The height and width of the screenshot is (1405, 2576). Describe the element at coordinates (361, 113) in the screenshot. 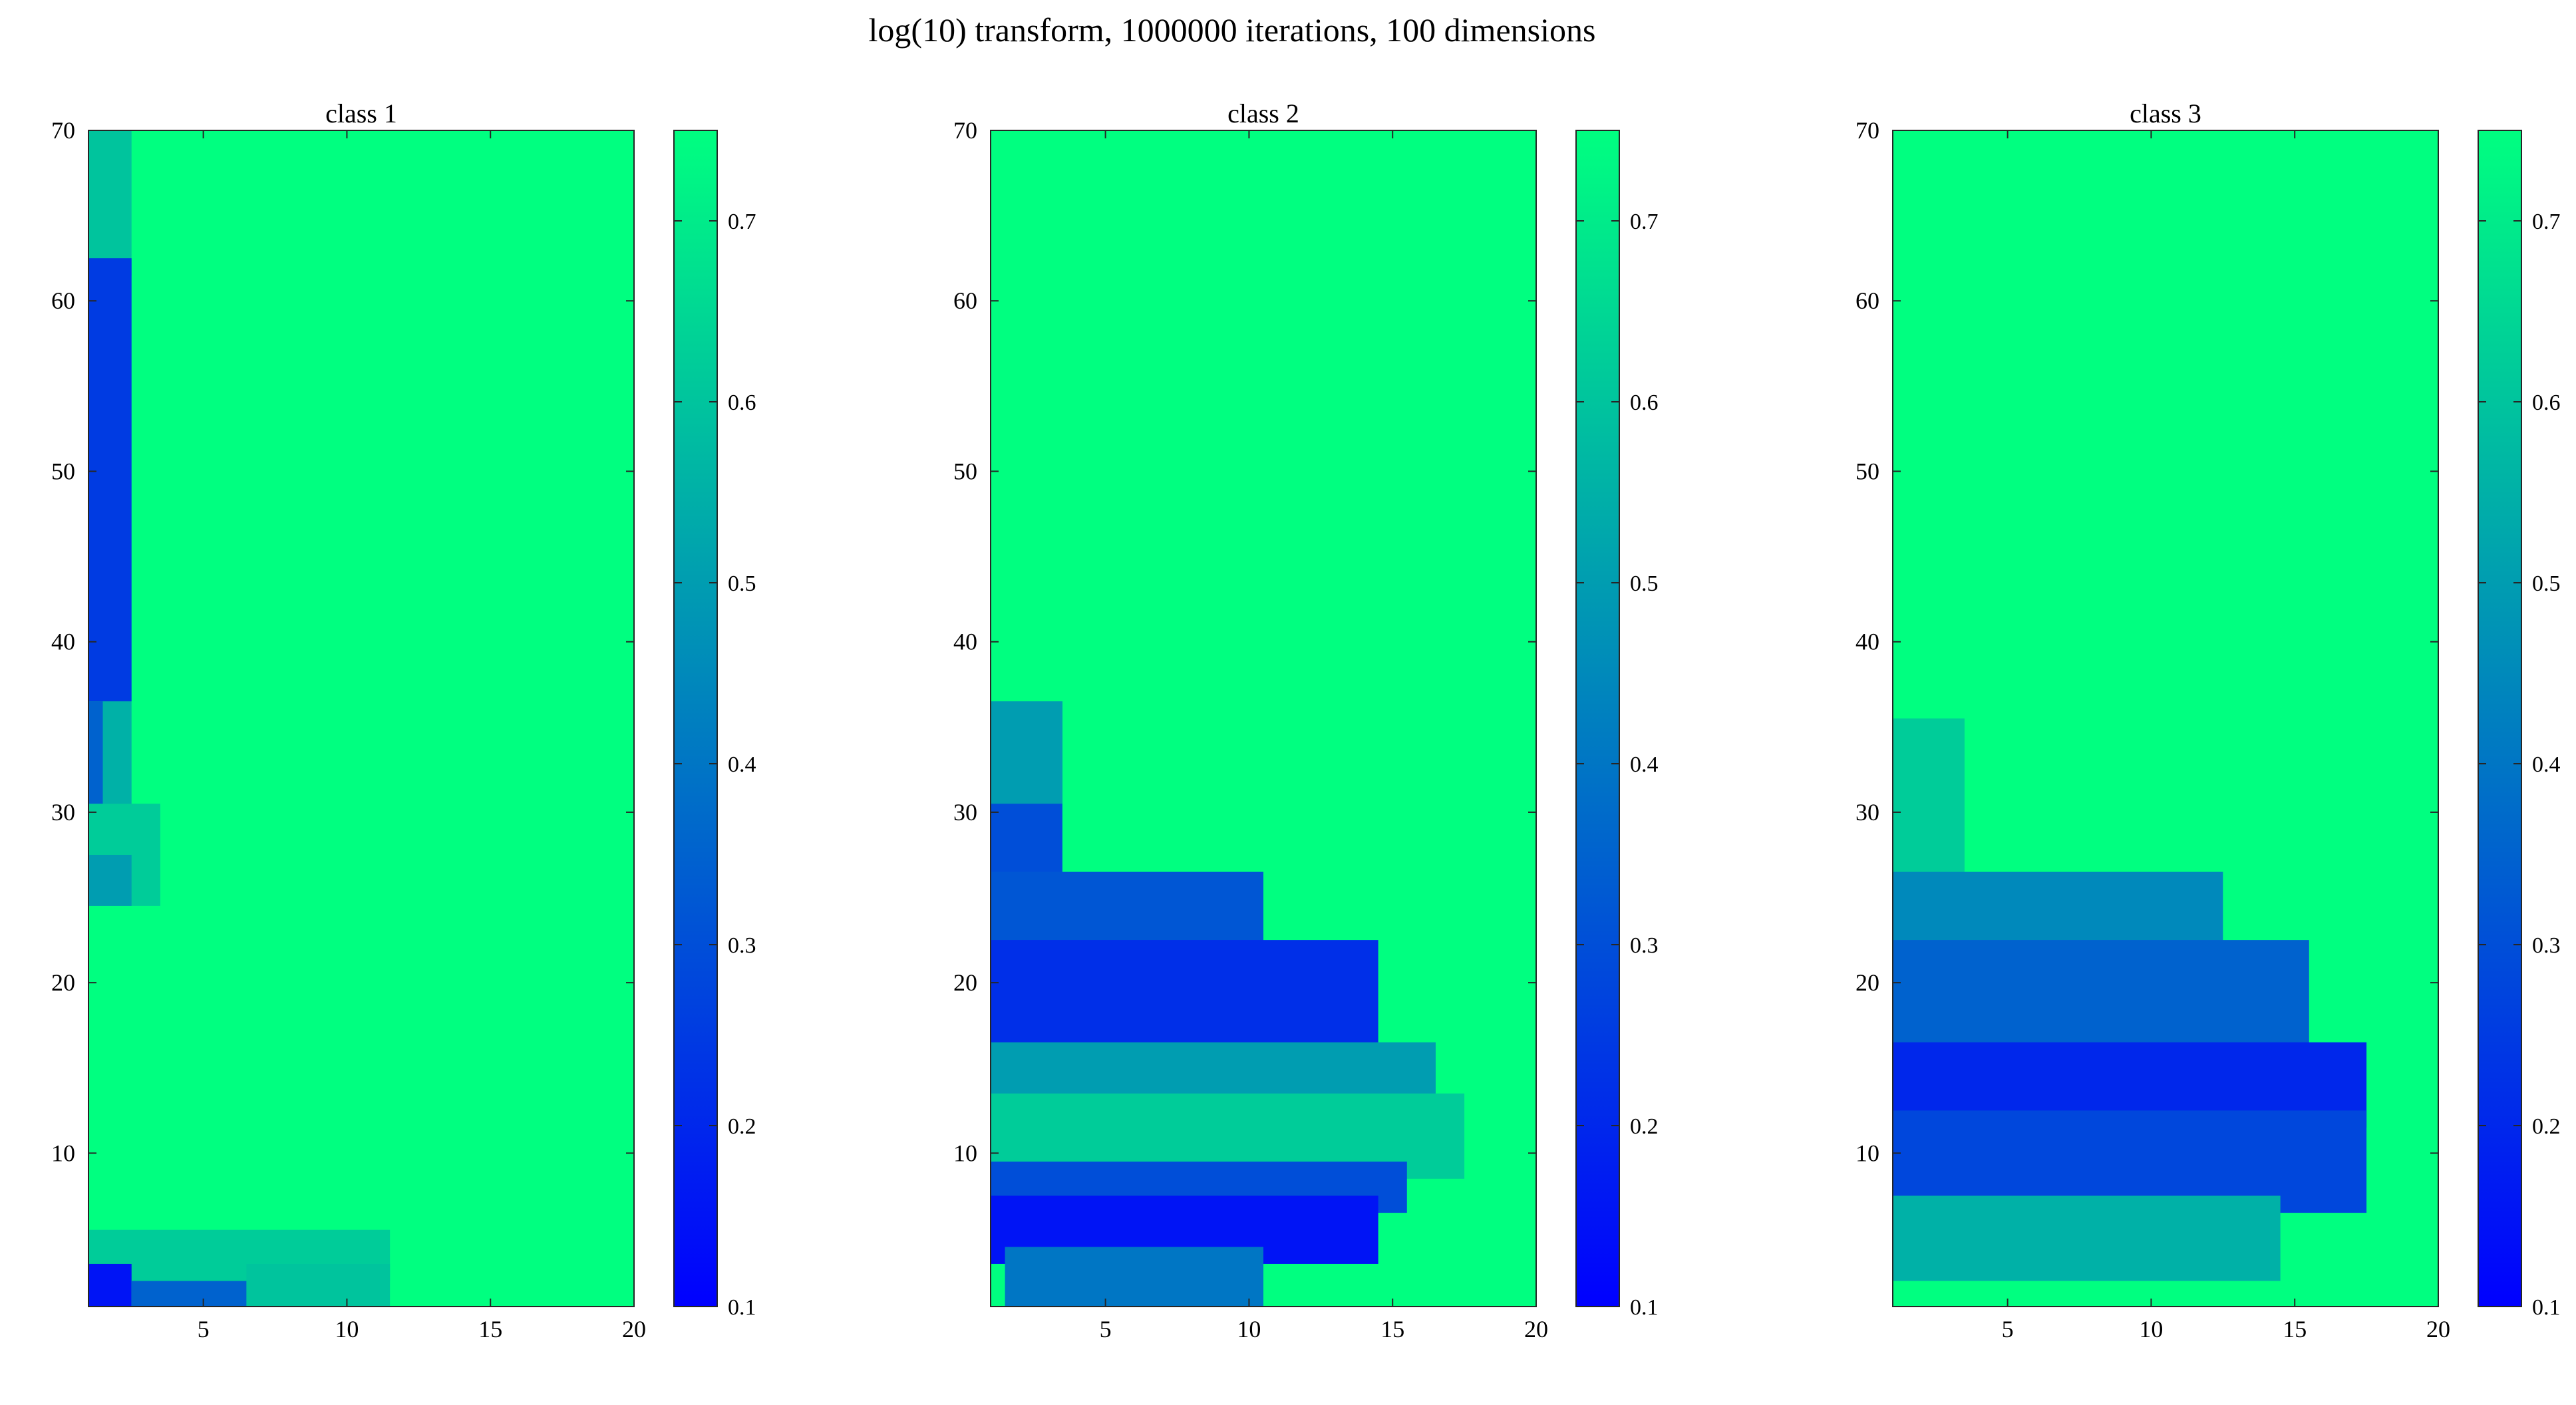

I see `panel-title: class 1` at that location.